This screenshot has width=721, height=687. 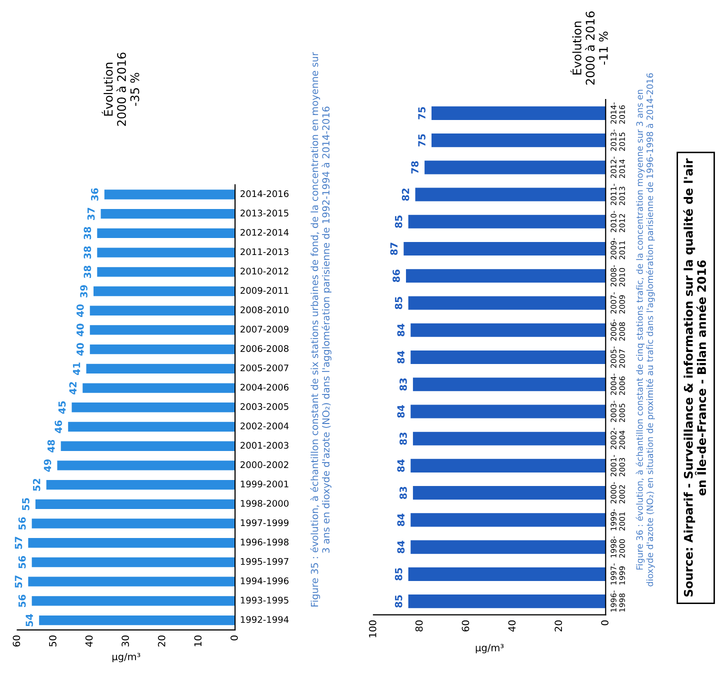 I want to click on y-tick-label: 1997-1999, so click(x=264, y=522).